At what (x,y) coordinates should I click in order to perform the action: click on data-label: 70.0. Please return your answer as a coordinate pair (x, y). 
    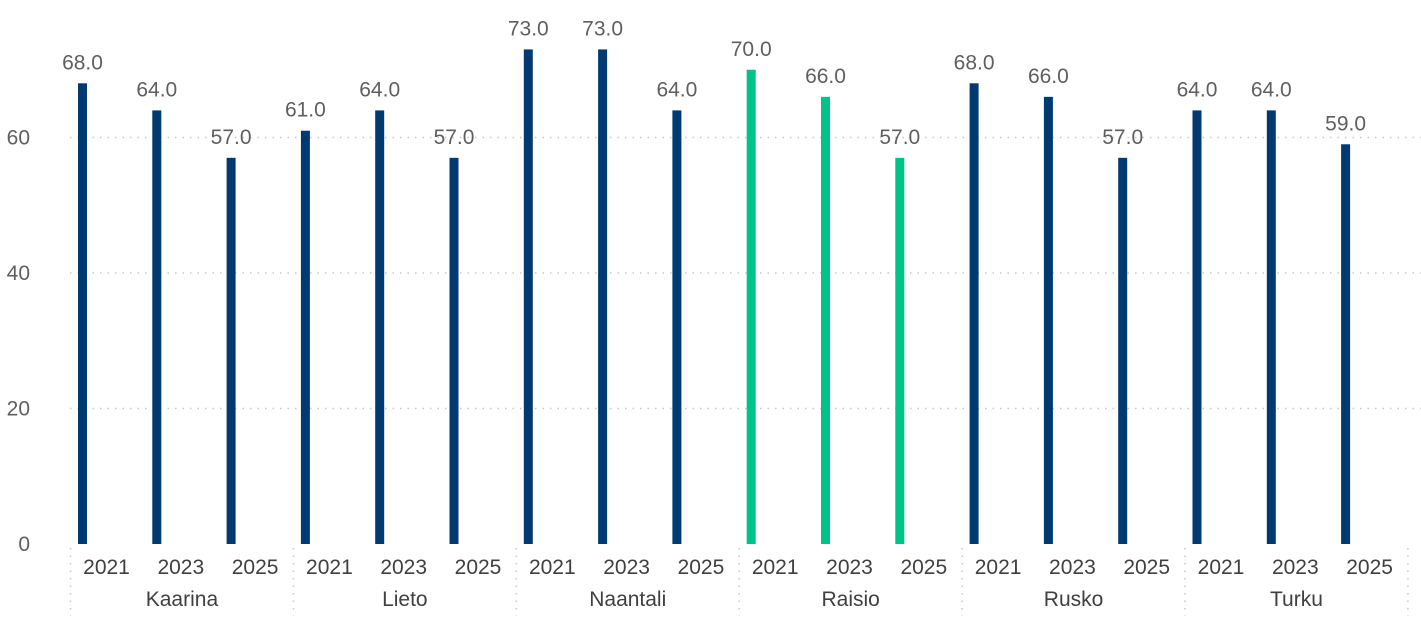
    Looking at the image, I should click on (751, 49).